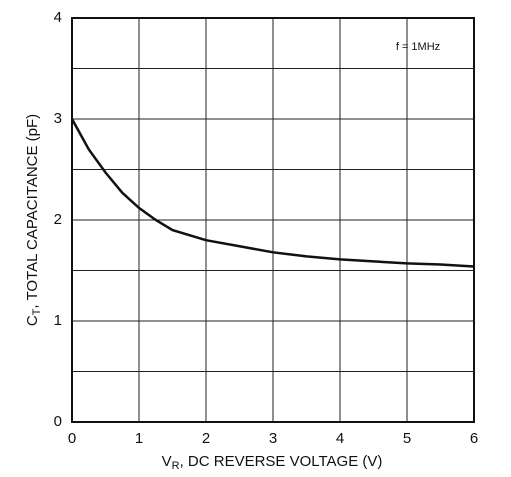  I want to click on x-tick-label: 3, so click(273, 438).